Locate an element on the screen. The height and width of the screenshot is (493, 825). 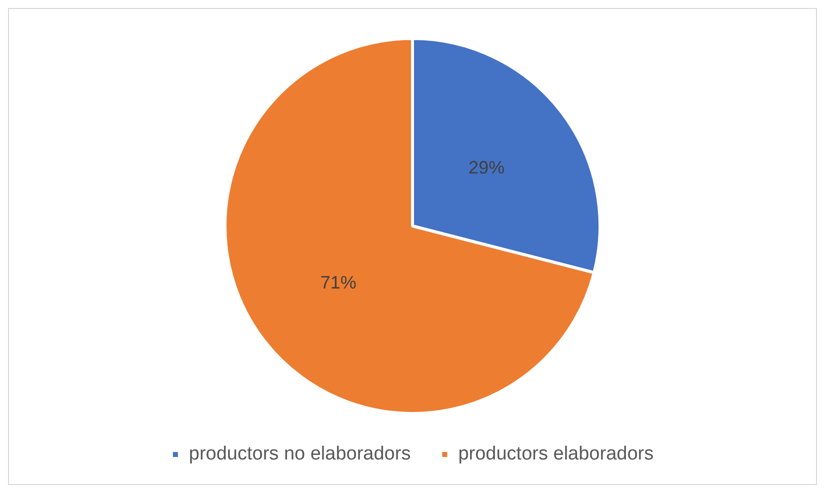
data-label: 29% is located at coordinates (486, 168).